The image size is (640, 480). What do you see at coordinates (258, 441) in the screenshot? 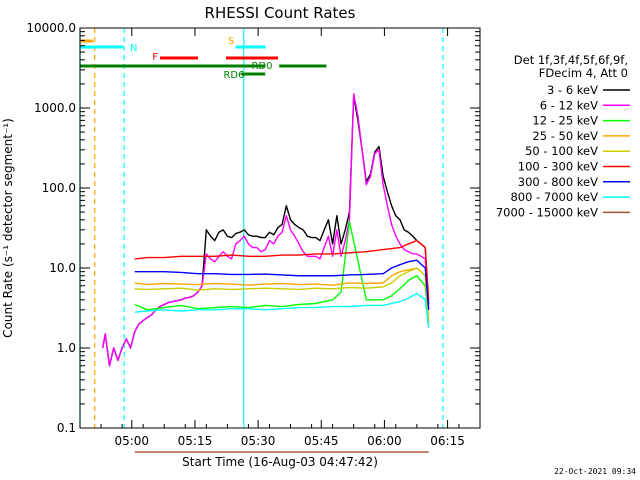
I see `x-tick-label-2: 05:30` at bounding box center [258, 441].